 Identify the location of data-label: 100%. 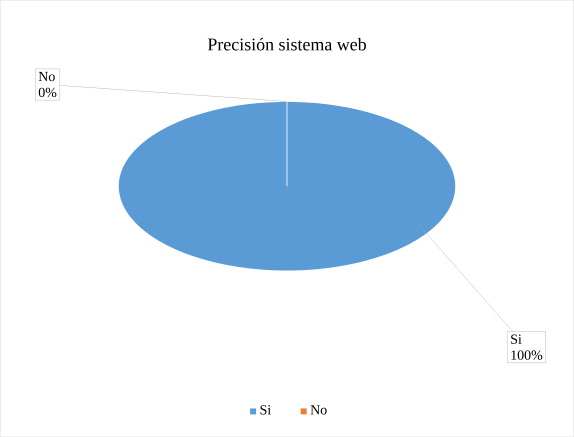
(526, 355).